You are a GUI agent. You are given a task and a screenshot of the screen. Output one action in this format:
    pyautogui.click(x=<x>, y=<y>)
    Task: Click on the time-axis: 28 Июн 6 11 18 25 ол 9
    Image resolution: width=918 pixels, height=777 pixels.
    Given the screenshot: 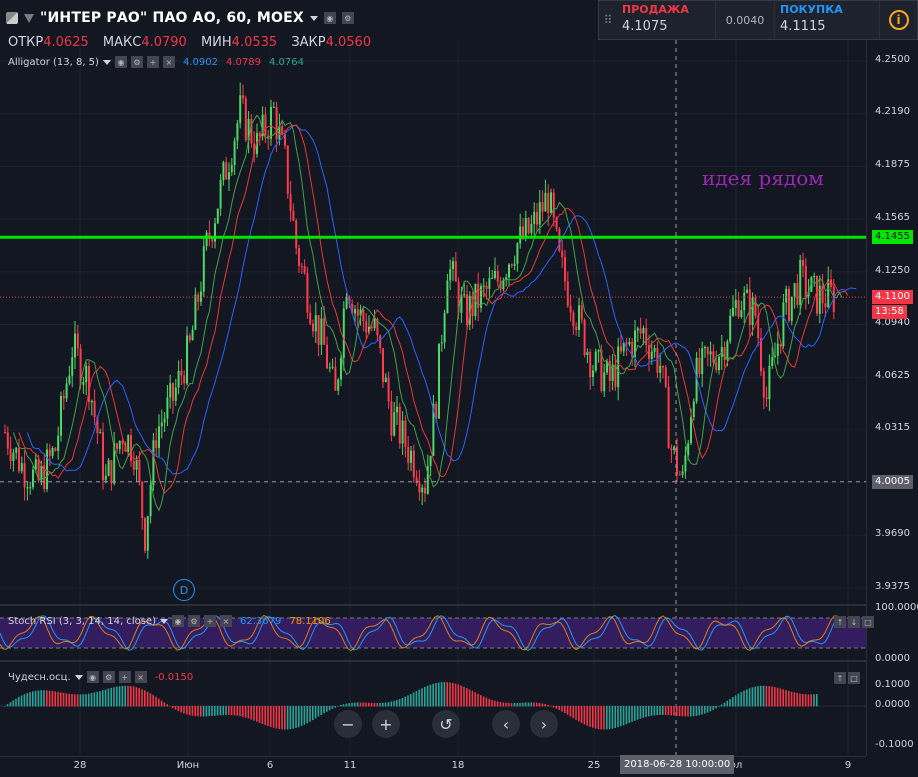 What is the action you would take?
    pyautogui.click(x=433, y=766)
    